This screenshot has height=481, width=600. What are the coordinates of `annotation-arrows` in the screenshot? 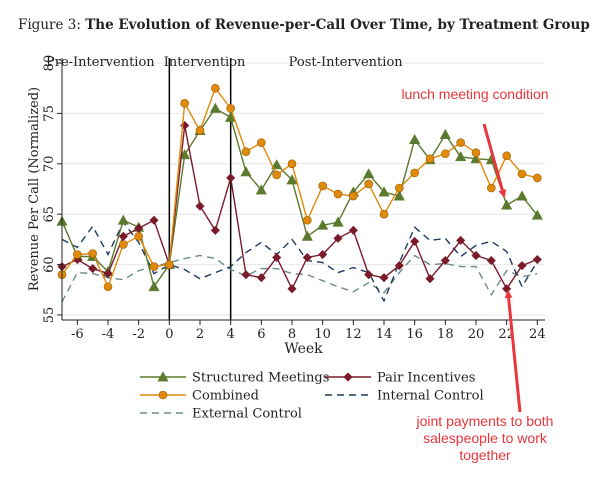 It's located at (502, 268).